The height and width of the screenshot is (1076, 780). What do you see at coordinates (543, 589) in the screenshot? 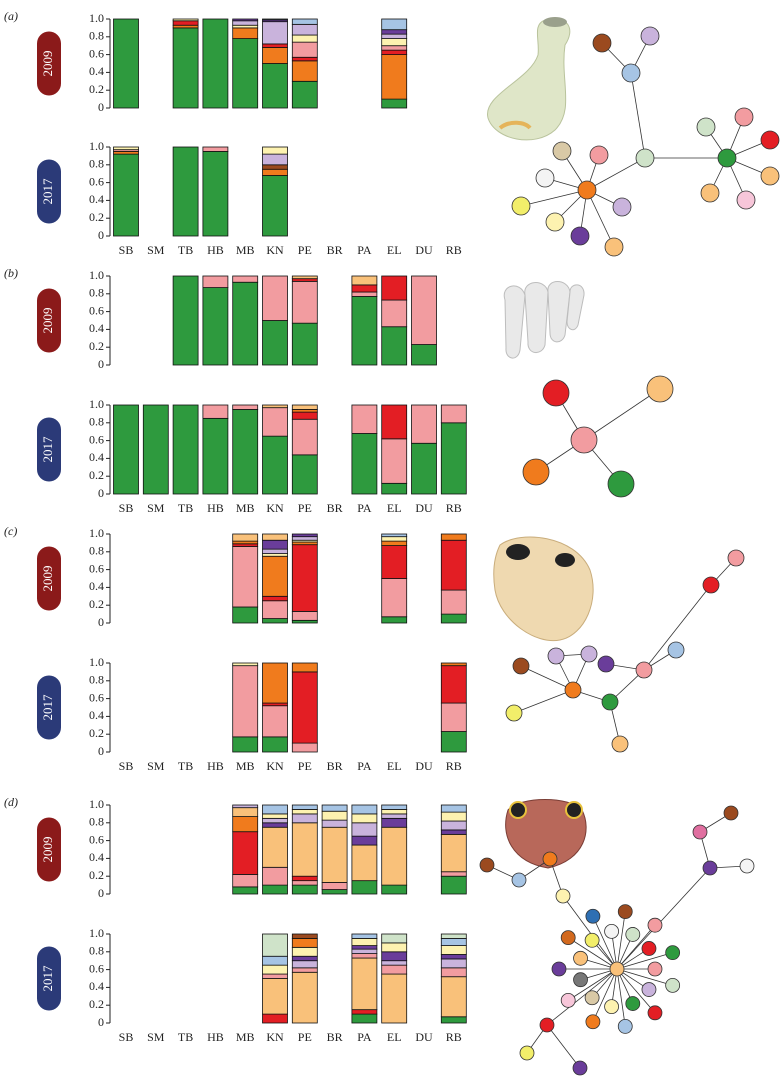
I see `illustration-c` at bounding box center [543, 589].